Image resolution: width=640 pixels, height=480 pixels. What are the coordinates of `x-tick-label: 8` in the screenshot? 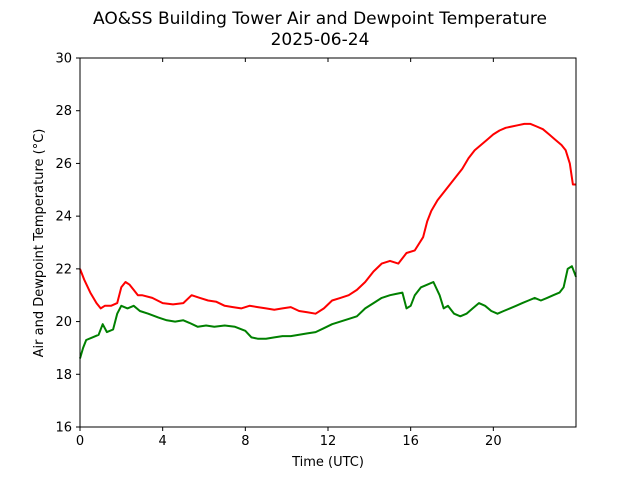 It's located at (245, 441).